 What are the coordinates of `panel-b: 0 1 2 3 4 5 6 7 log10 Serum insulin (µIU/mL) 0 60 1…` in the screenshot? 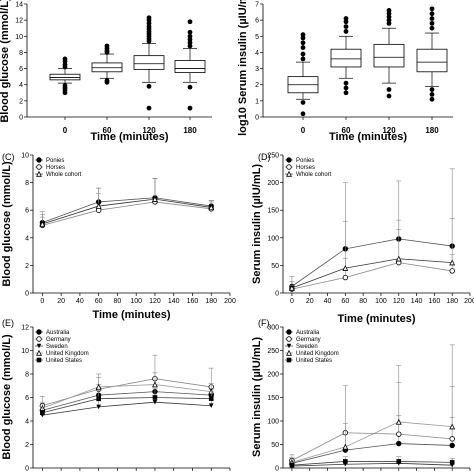 It's located at (345, 71).